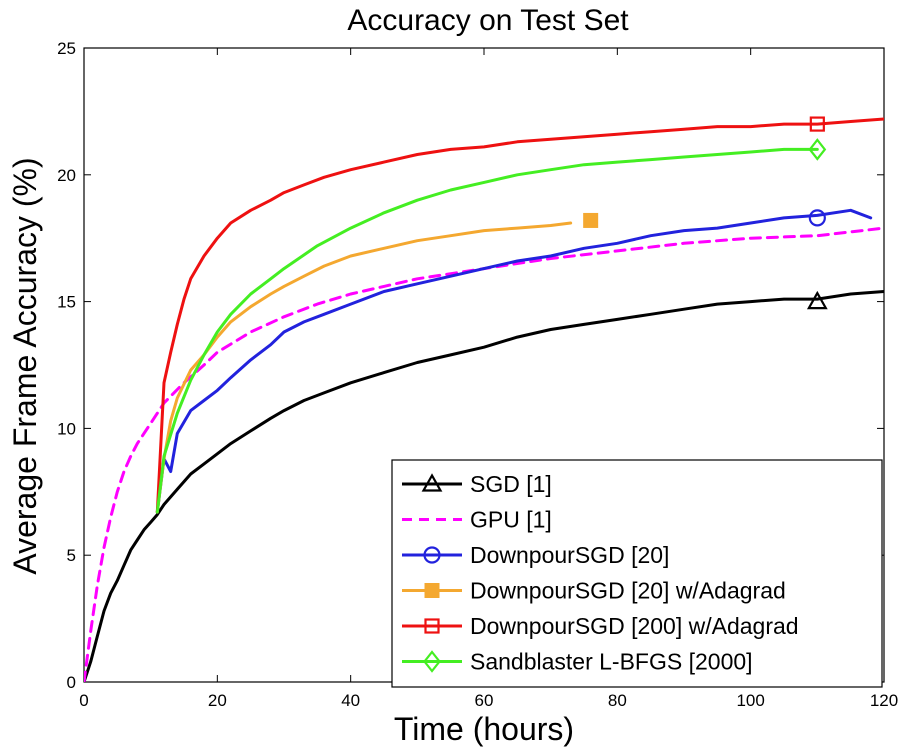 Image resolution: width=910 pixels, height=755 pixels. I want to click on x-tick-label: 40, so click(350, 700).